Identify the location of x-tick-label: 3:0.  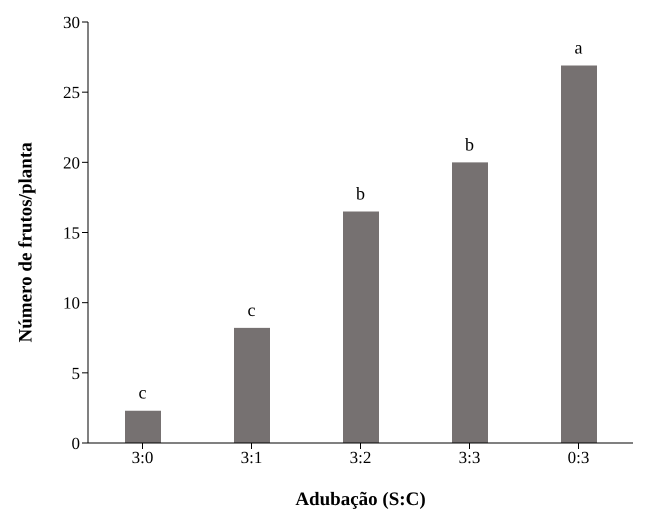
(143, 458).